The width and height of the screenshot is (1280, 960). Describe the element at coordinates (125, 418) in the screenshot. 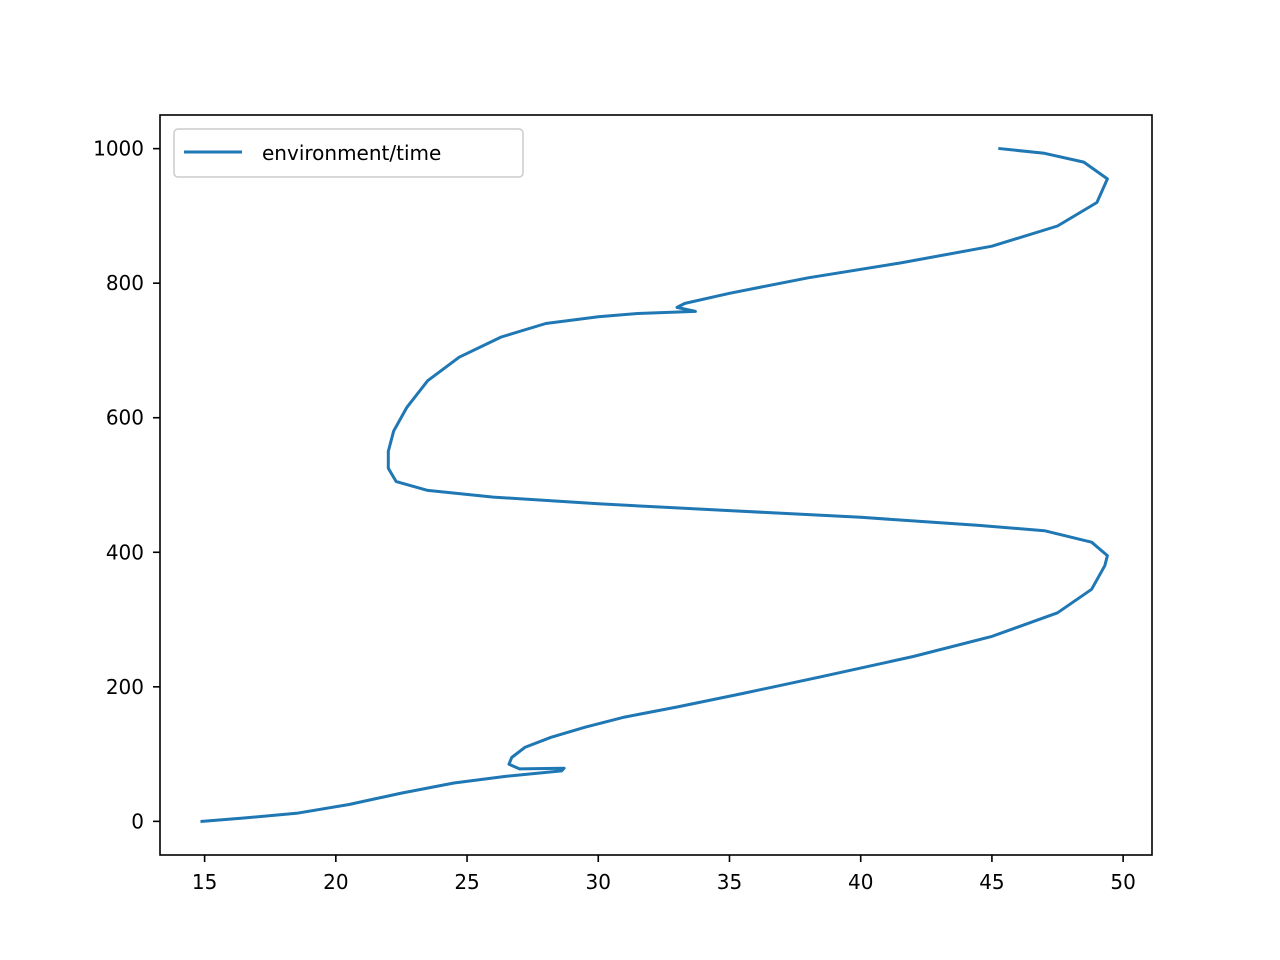

I see `y-tick-label: 600` at that location.